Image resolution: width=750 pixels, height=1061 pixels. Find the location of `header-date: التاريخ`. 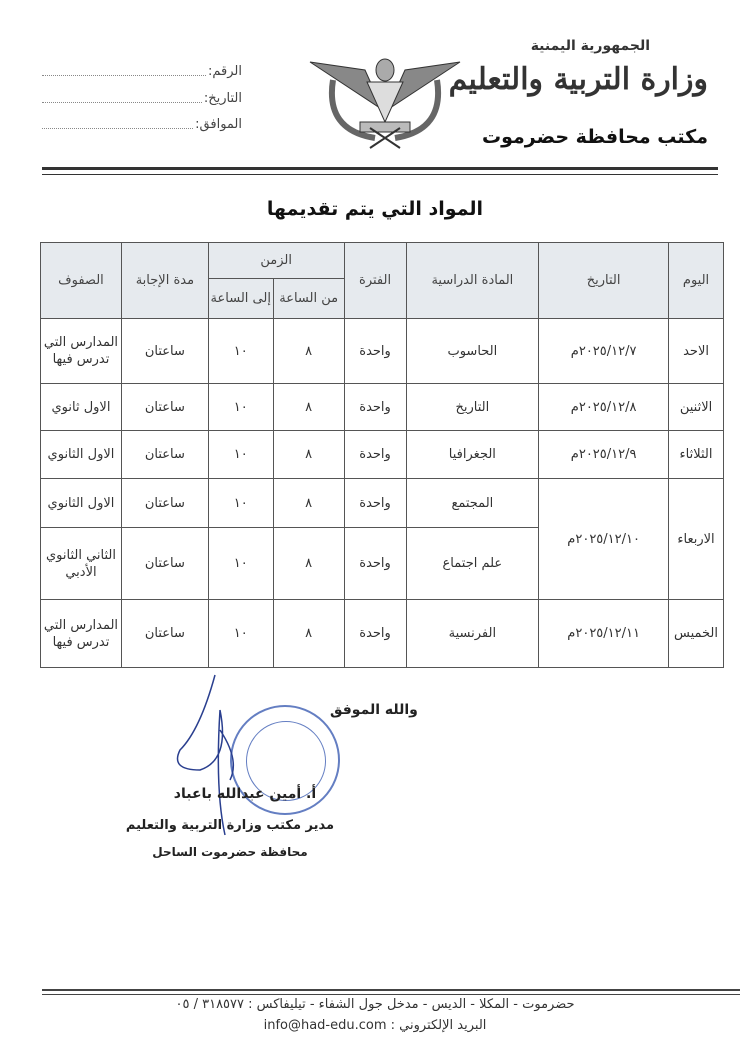

header-date: التاريخ is located at coordinates (604, 280).